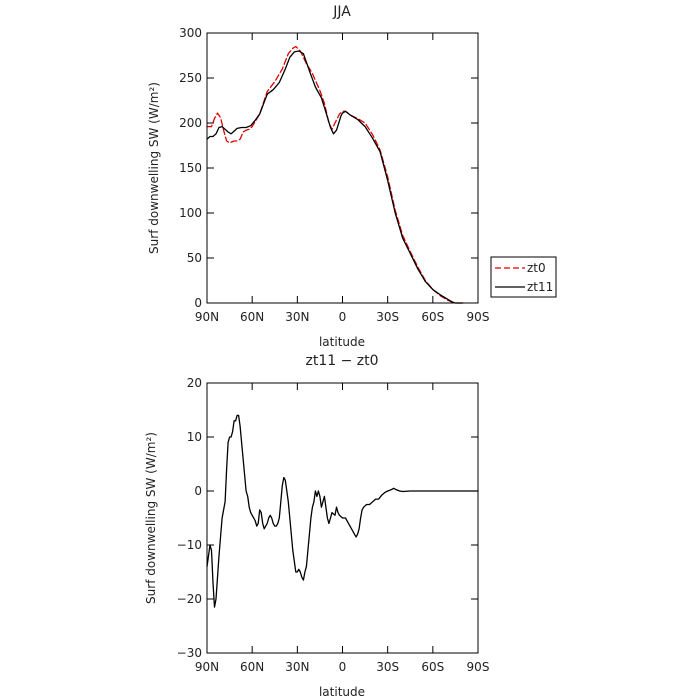 The image size is (700, 700). I want to click on ytick-label: 200, so click(190, 123).